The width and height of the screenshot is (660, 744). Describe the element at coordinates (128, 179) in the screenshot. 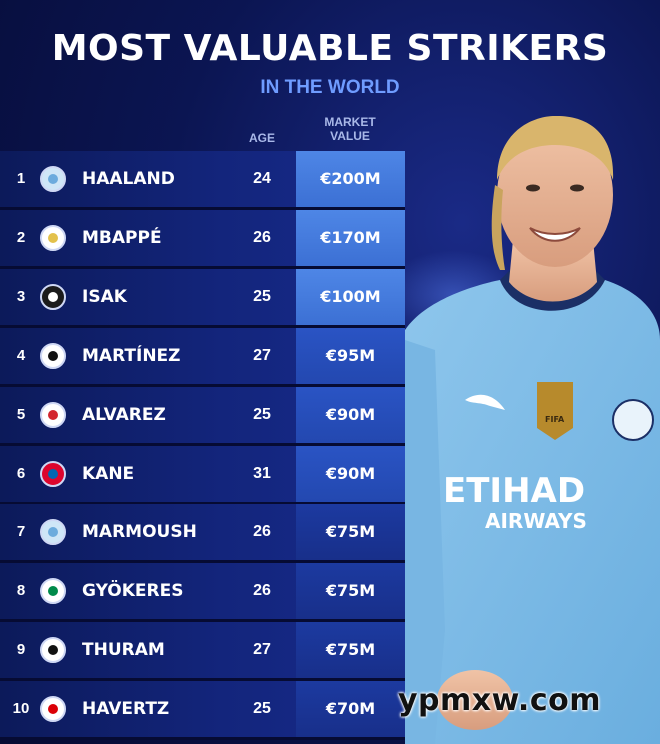

I see `player-name: HAALAND` at that location.